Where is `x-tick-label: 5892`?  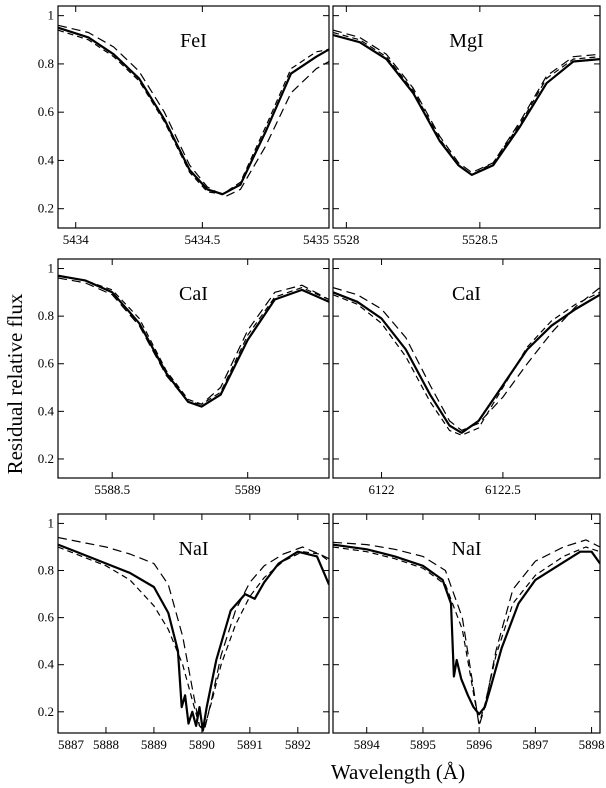
x-tick-label: 5892 is located at coordinates (298, 744).